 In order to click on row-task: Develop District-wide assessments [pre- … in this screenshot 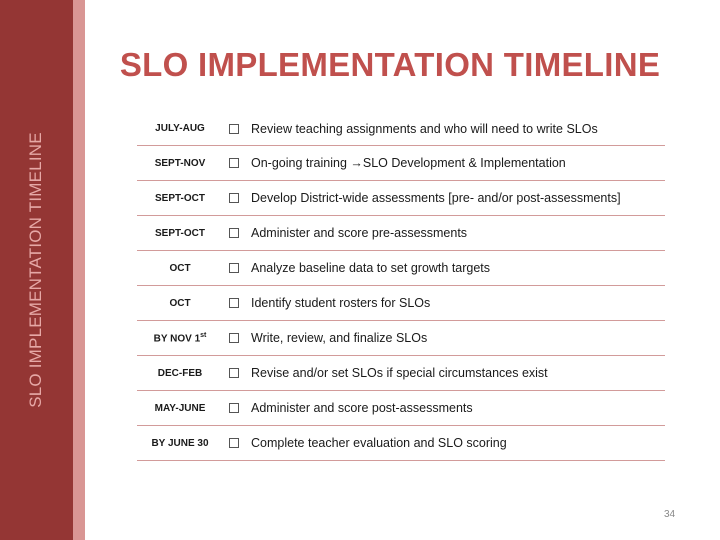, I will do `click(436, 198)`.